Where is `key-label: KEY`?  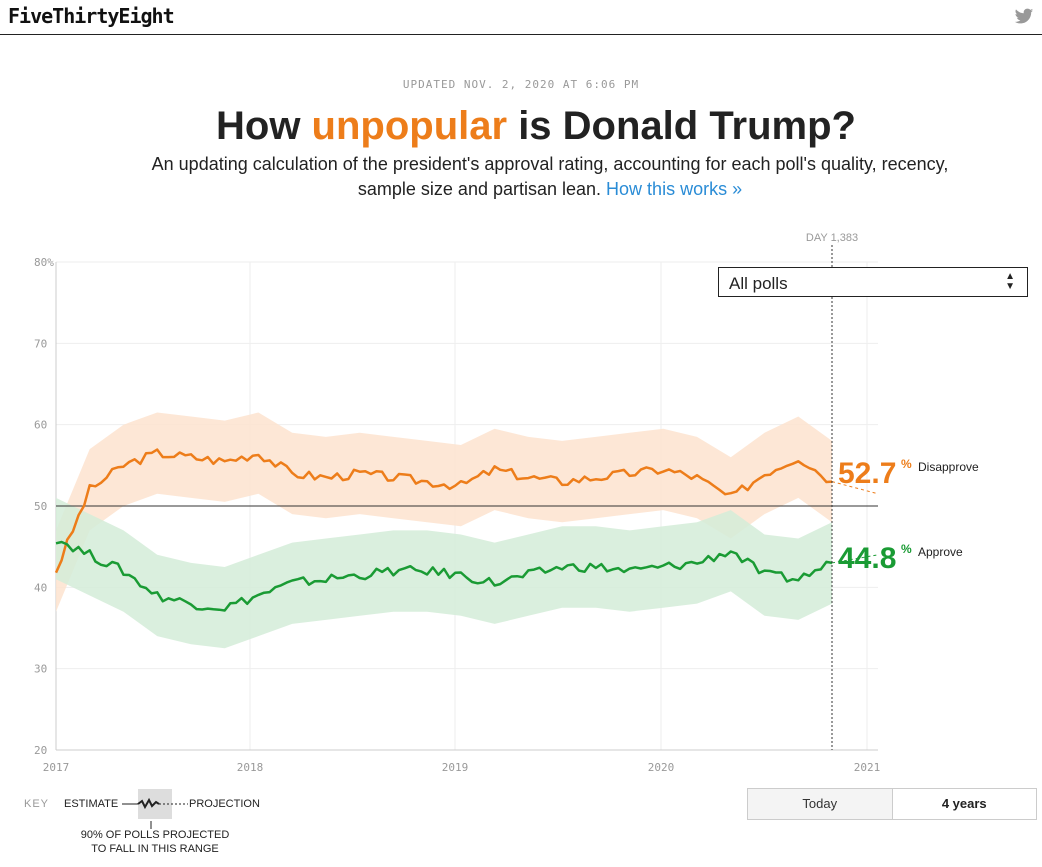
key-label: KEY is located at coordinates (37, 804).